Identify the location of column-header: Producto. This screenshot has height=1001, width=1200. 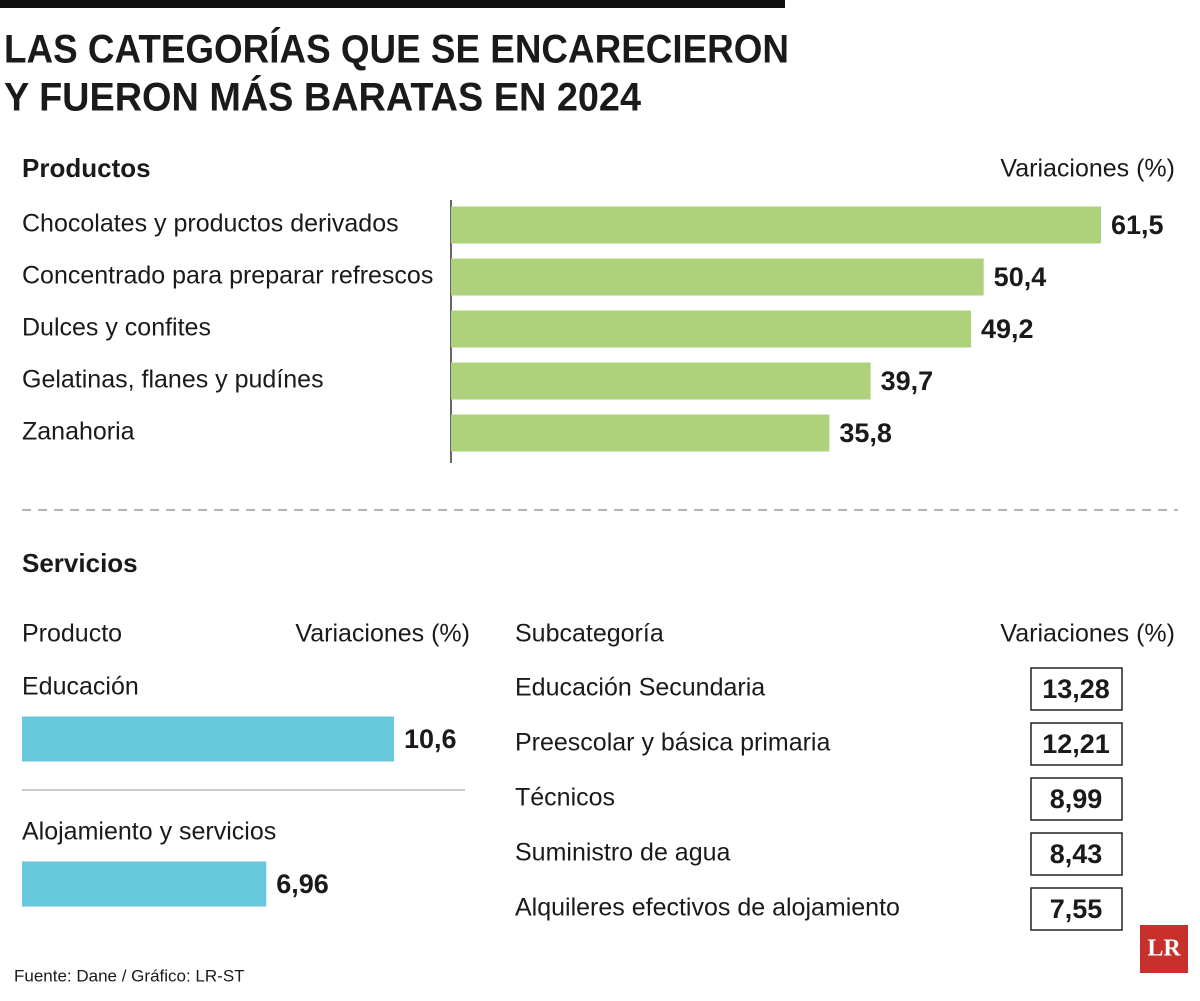
(72, 634).